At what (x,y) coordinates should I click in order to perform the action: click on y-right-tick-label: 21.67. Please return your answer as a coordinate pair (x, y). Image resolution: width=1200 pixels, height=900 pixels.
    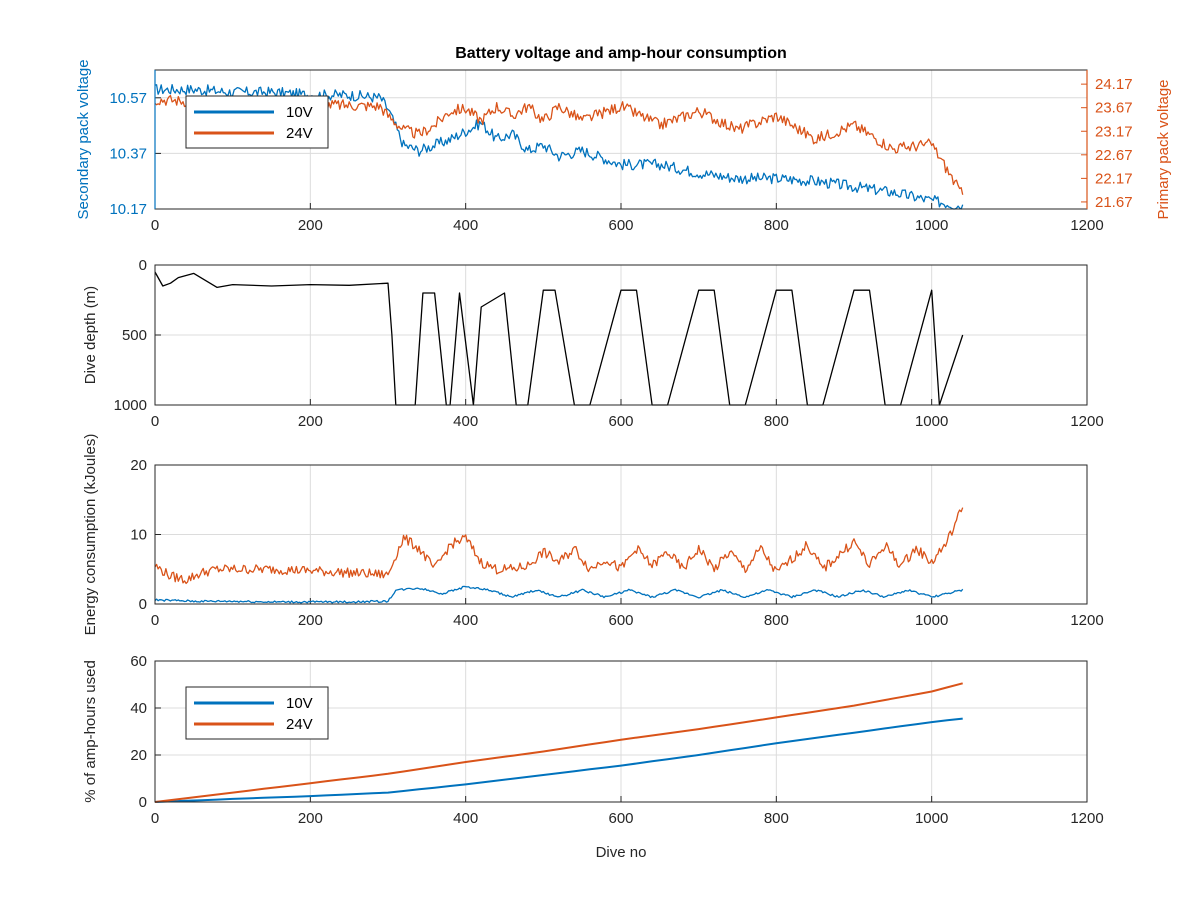
    Looking at the image, I should click on (1114, 202).